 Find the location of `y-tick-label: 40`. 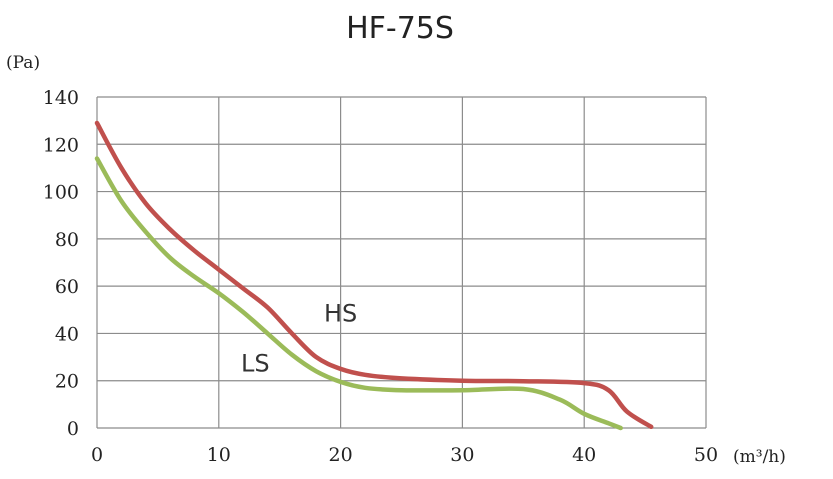

y-tick-label: 40 is located at coordinates (67, 334).